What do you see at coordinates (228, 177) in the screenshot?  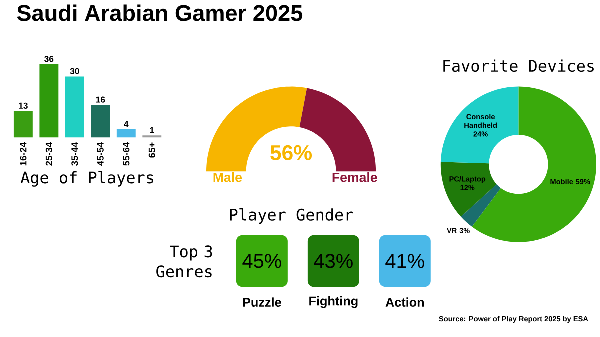 I see `slice-label: Male` at bounding box center [228, 177].